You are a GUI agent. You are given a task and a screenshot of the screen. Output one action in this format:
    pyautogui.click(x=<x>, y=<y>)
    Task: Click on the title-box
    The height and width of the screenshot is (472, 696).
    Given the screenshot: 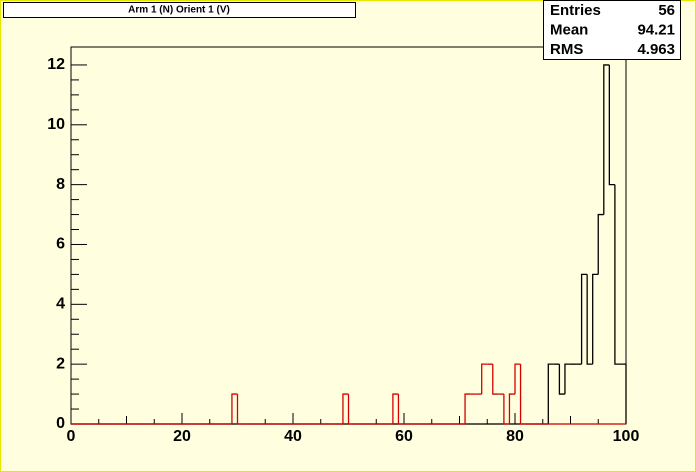 What is the action you would take?
    pyautogui.click(x=179, y=10)
    